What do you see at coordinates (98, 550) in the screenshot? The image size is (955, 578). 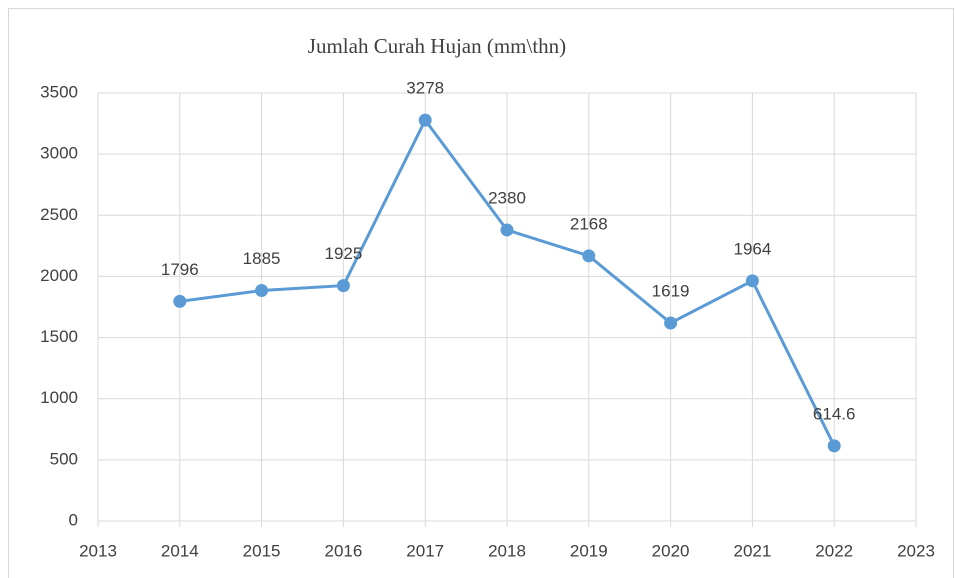 I see `x-tick-label: 2013` at bounding box center [98, 550].